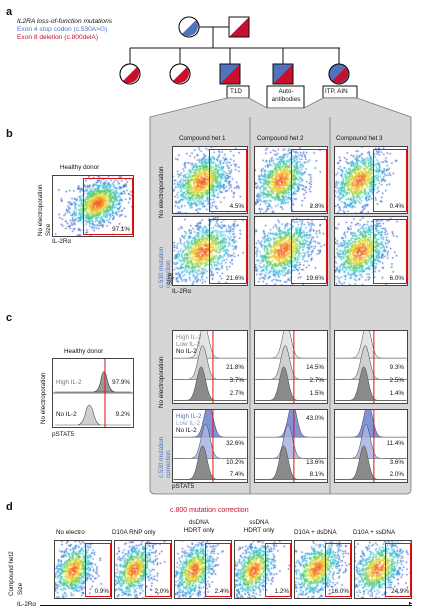 The image size is (421, 614). What do you see at coordinates (340, 591) in the screenshot?
I see `d-pct-4: 16.0%` at bounding box center [340, 591].